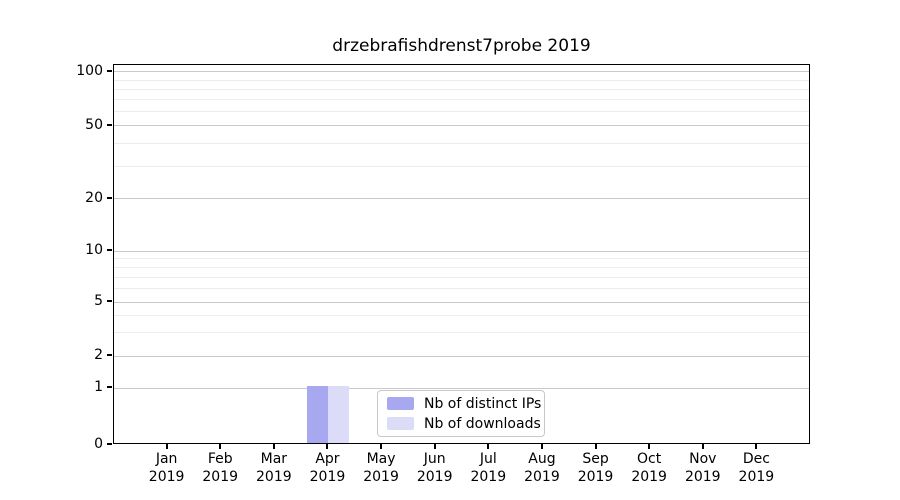 The width and height of the screenshot is (900, 500). Describe the element at coordinates (98, 301) in the screenshot. I see `y-tick-label-5: 5` at that location.